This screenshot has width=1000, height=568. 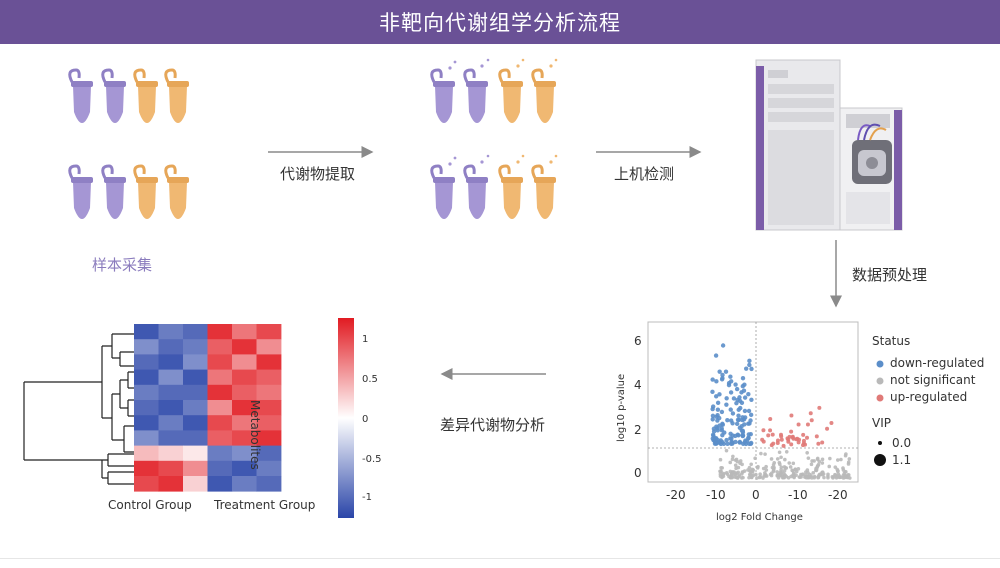 What do you see at coordinates (676, 495) in the screenshot?
I see `volcano-x-tick: -20` at bounding box center [676, 495].